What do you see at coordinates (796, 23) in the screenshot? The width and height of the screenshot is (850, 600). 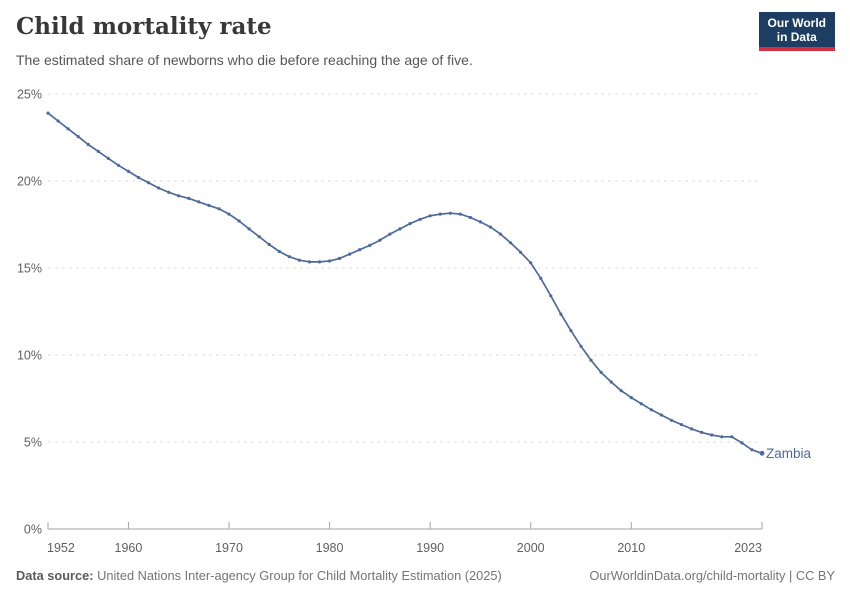 I see `owid-logo-line1: Our World` at bounding box center [796, 23].